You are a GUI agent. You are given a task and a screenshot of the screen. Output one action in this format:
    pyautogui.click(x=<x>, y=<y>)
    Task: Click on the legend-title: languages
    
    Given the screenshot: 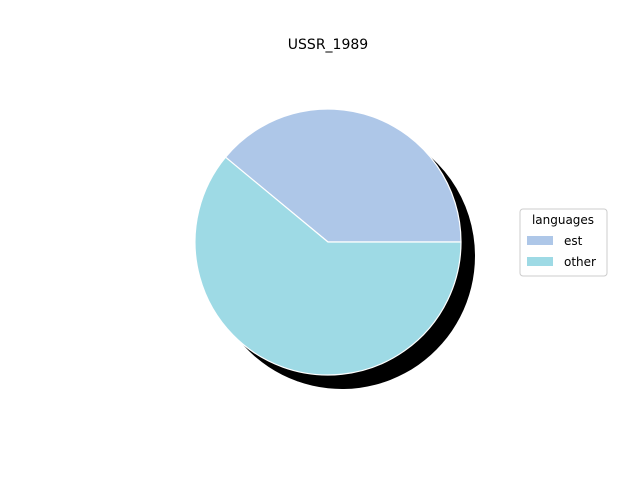 What is the action you would take?
    pyautogui.click(x=563, y=220)
    